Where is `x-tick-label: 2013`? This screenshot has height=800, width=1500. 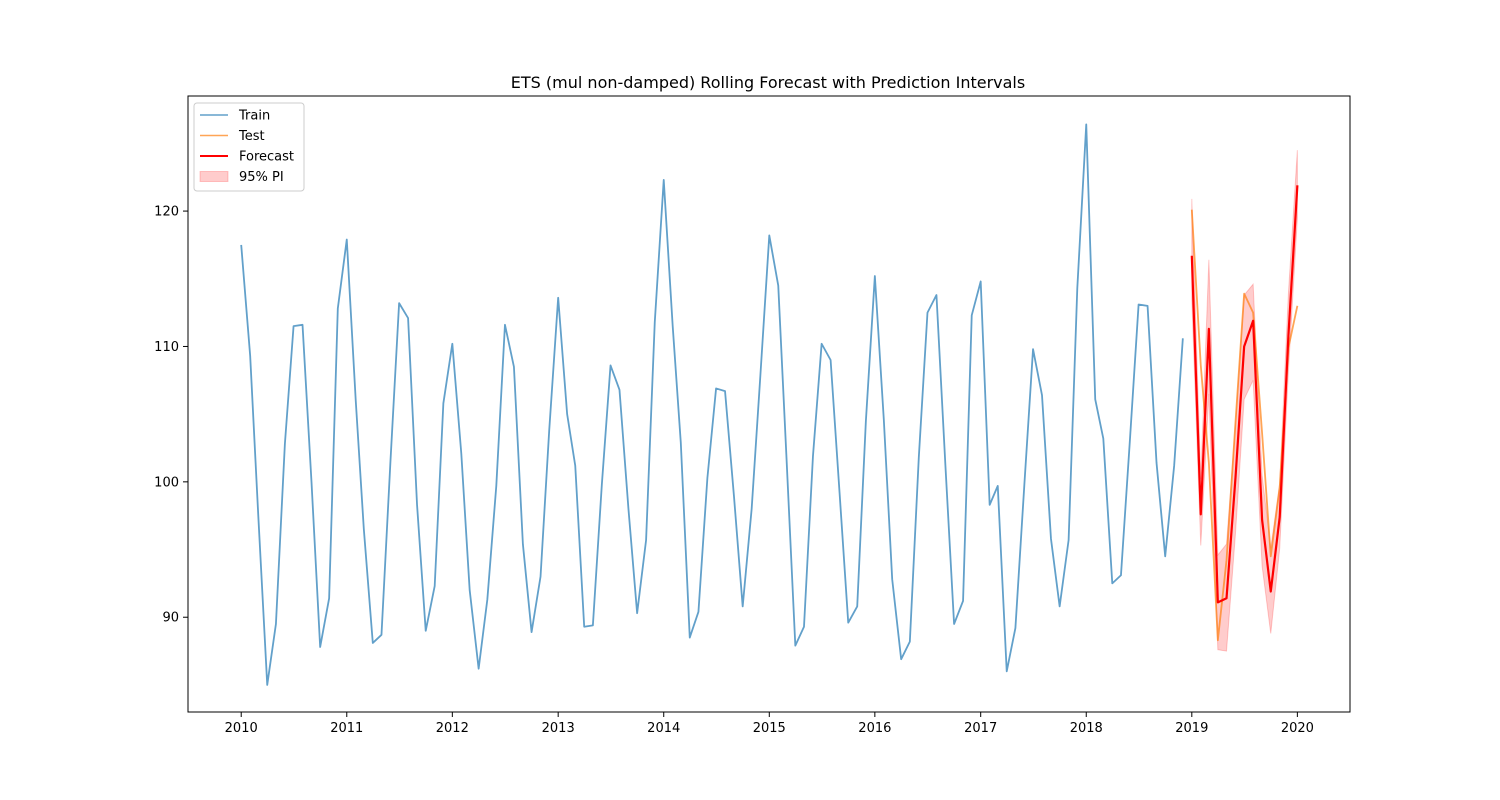
x-tick-label: 2013 is located at coordinates (558, 728).